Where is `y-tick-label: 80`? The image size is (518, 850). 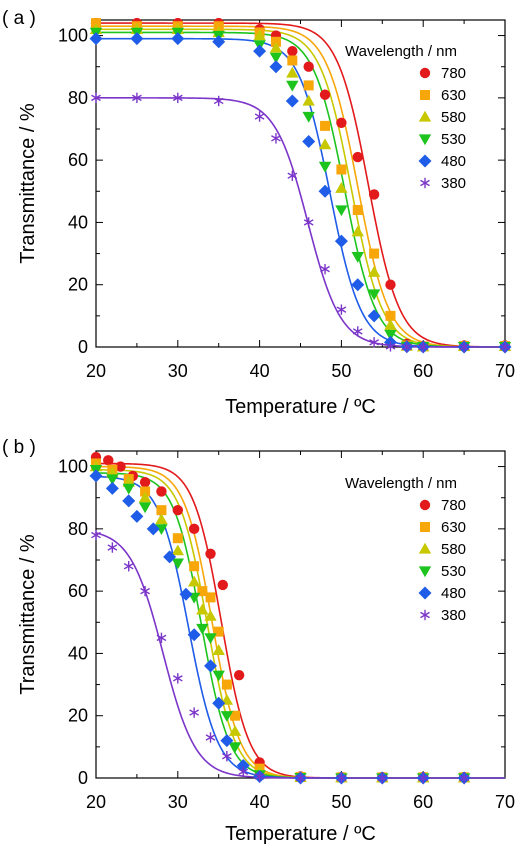 y-tick-label: 80 is located at coordinates (78, 529).